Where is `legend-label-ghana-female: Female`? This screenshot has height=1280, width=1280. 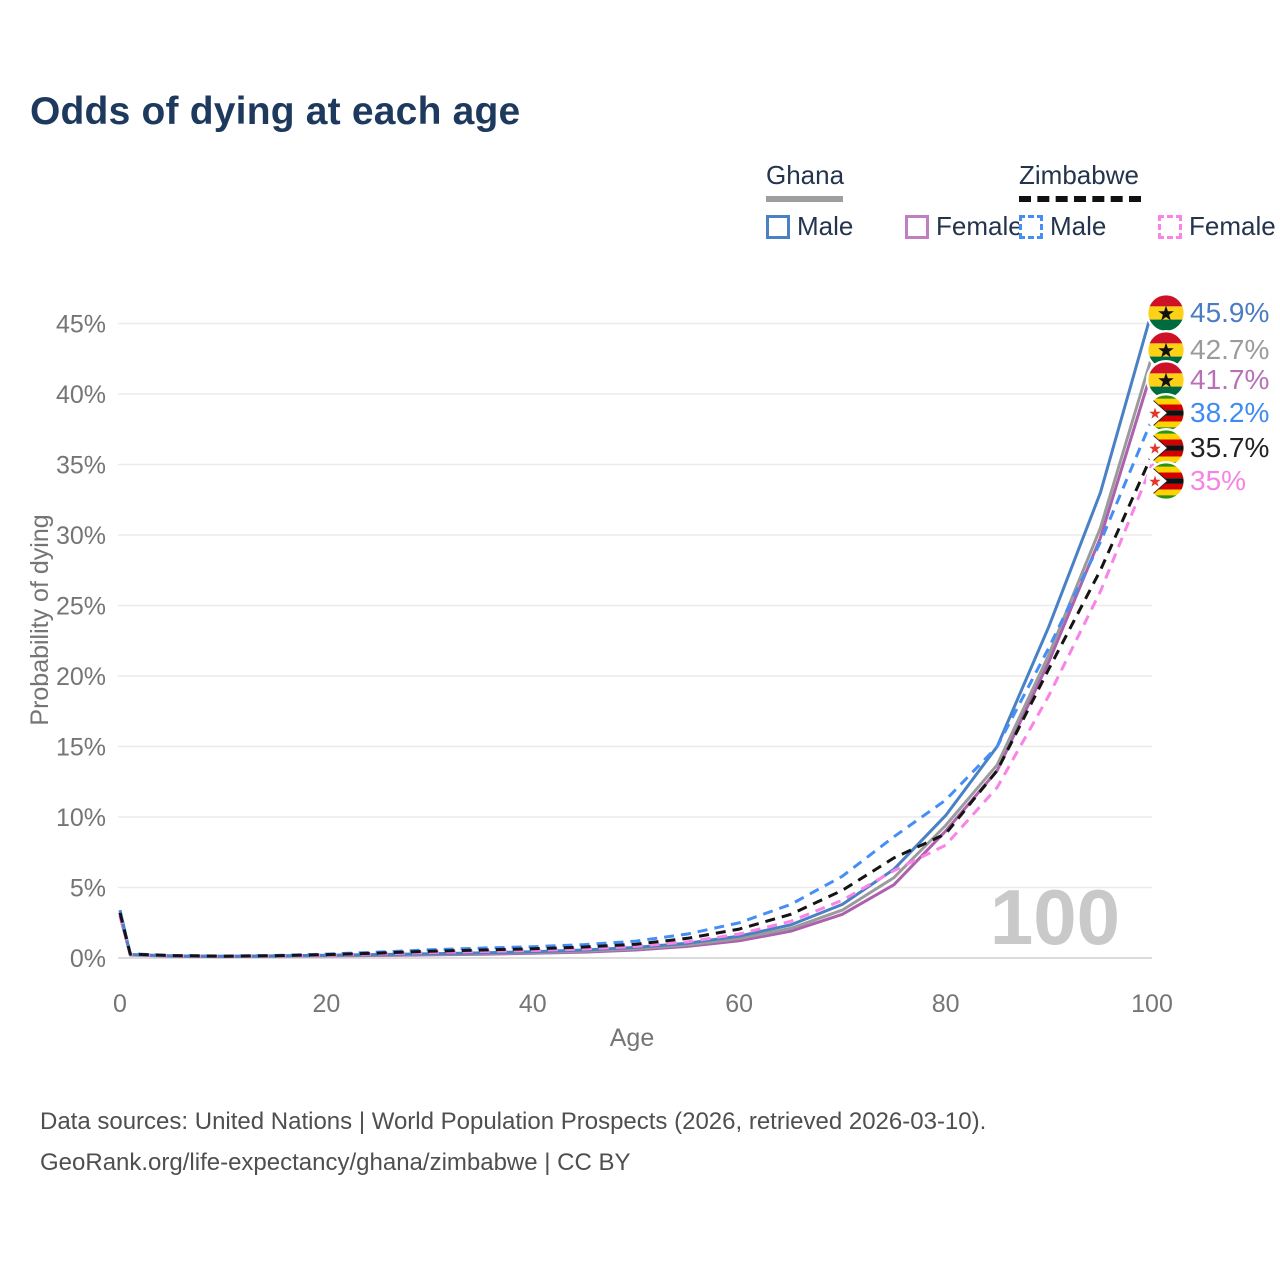
legend-label-ghana-female: Female is located at coordinates (979, 226).